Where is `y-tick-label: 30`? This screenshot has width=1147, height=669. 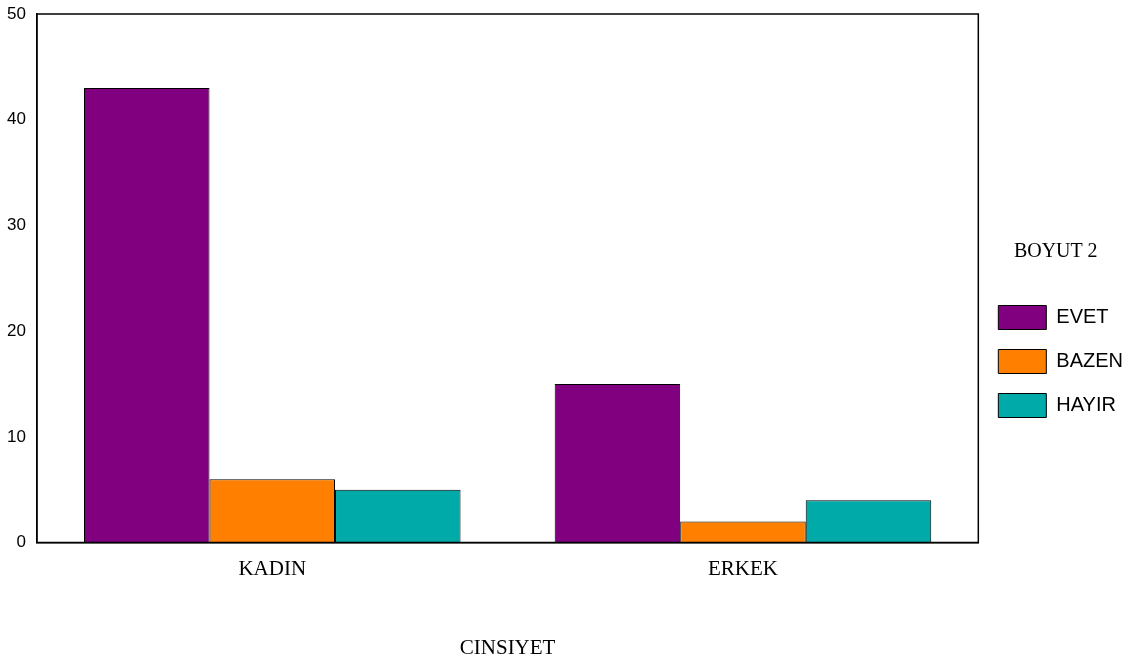
y-tick-label: 30 is located at coordinates (16, 225).